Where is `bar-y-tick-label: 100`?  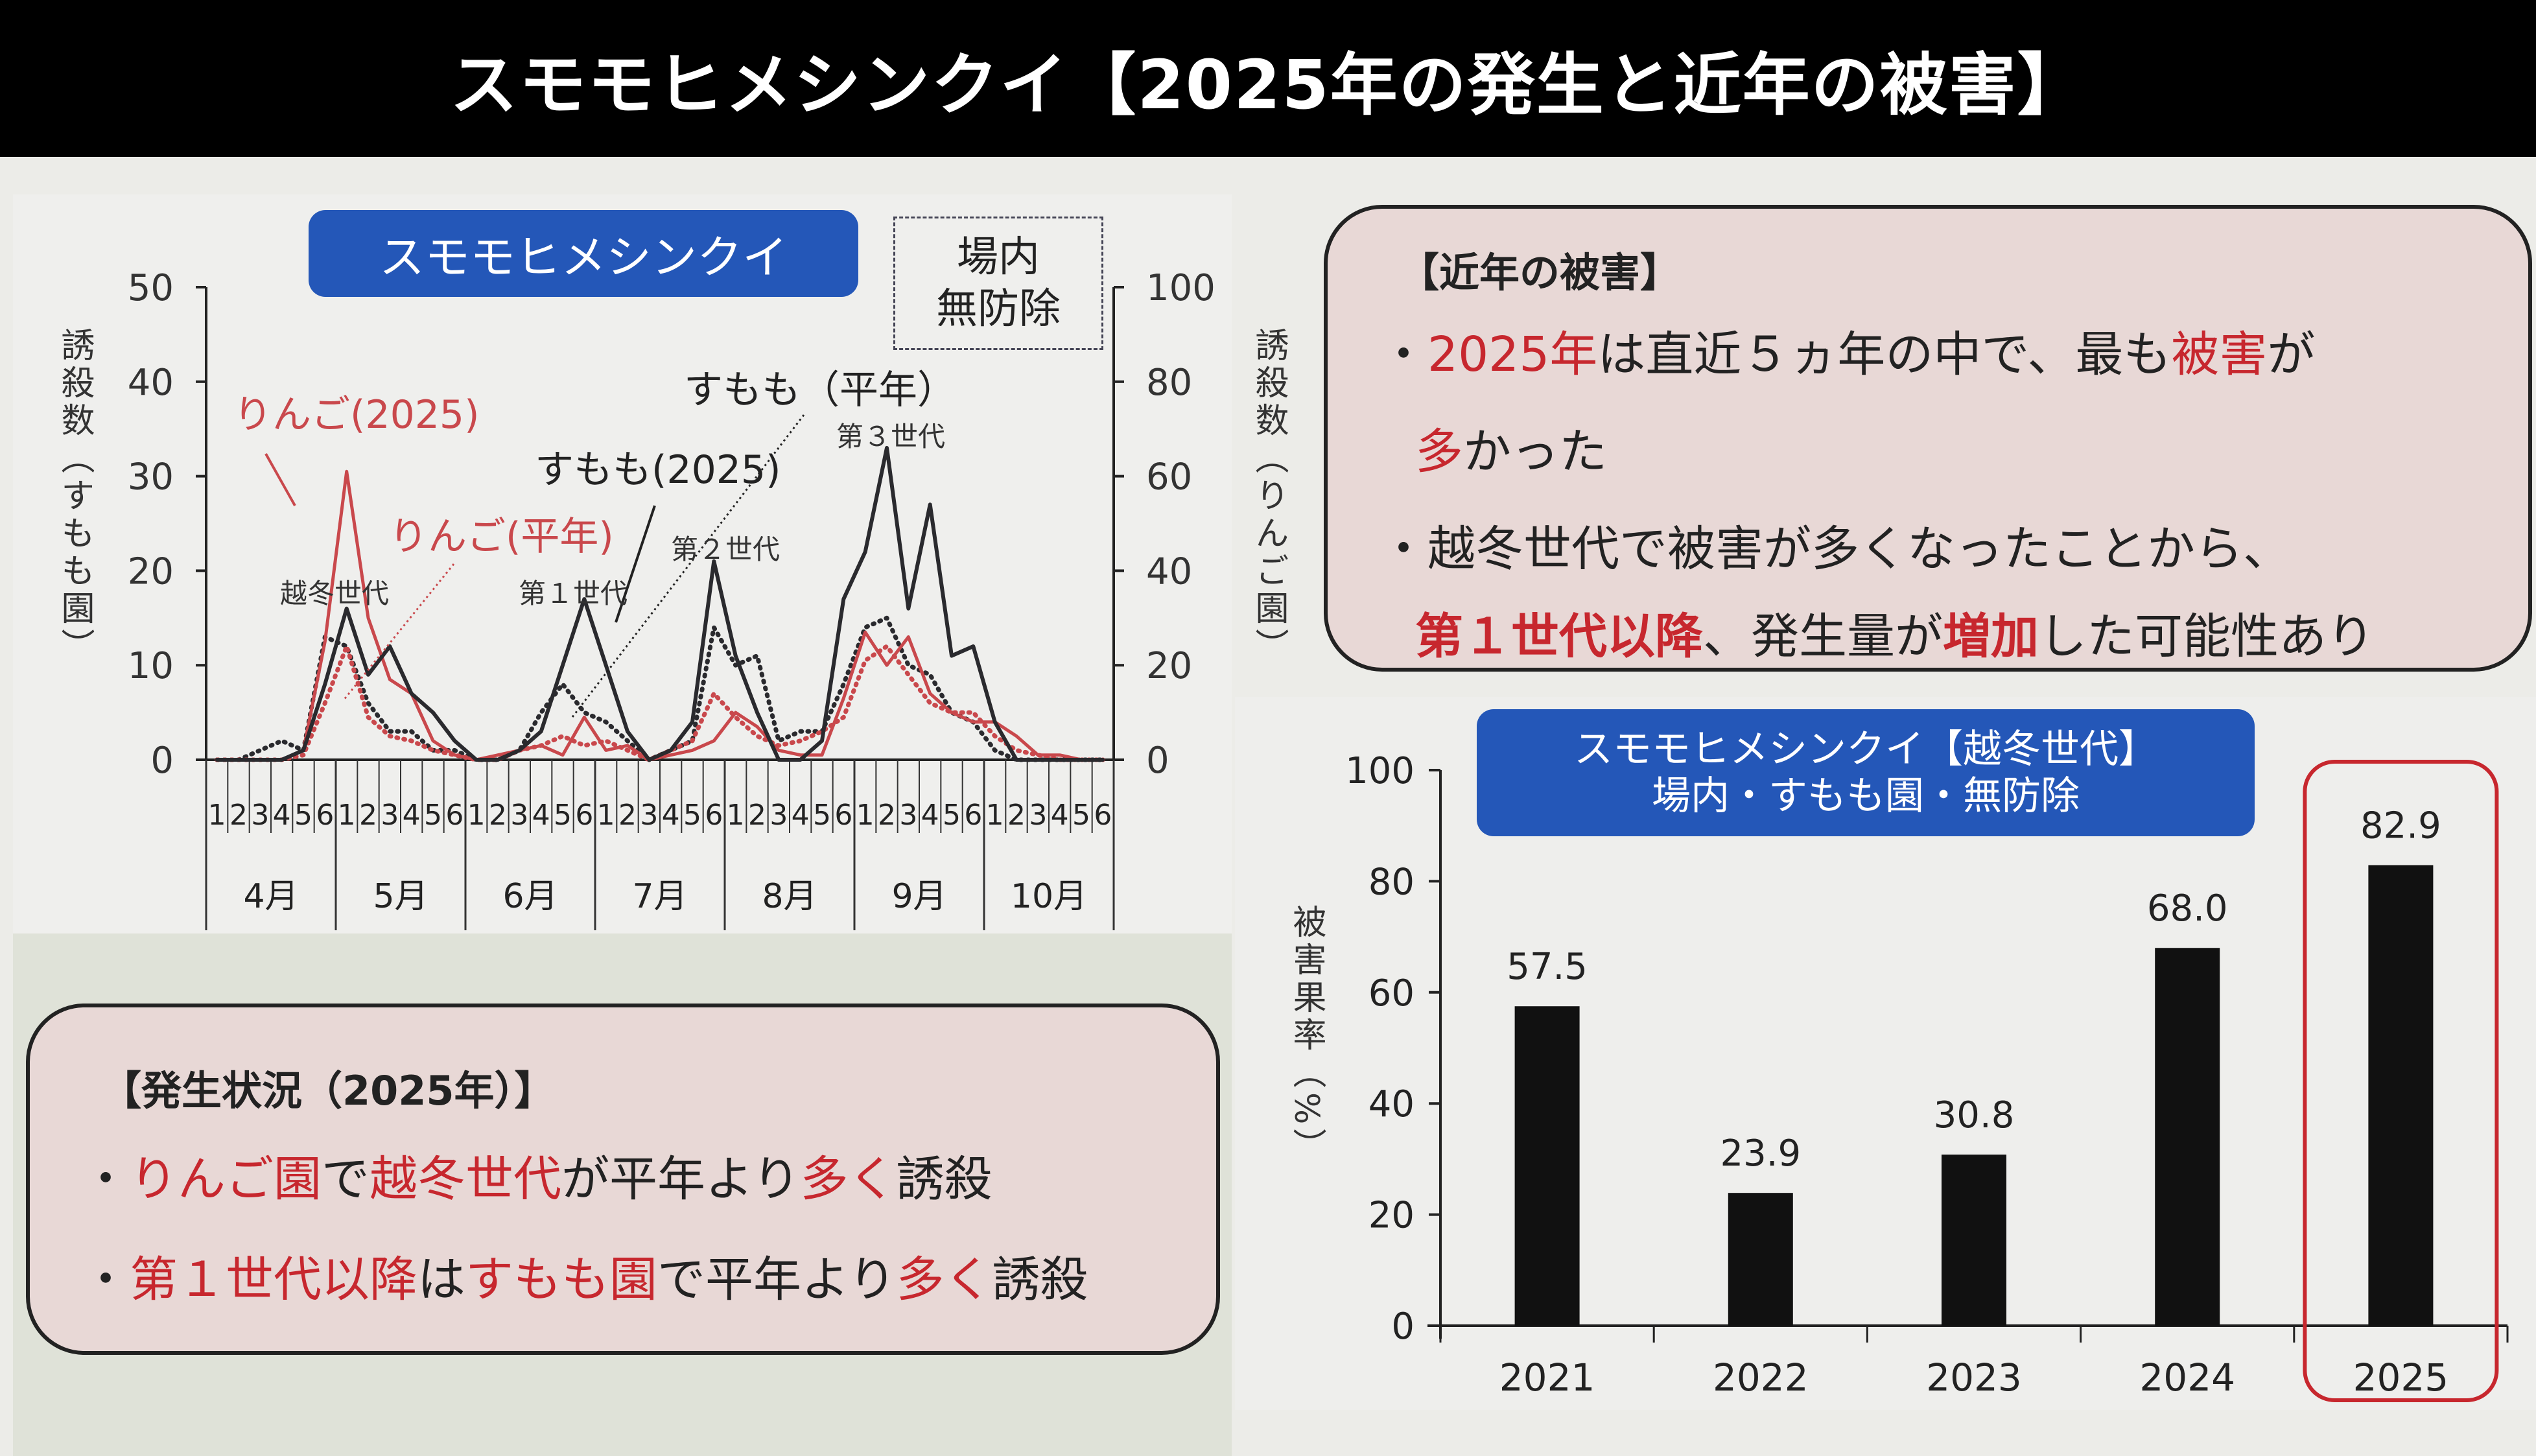
bar-y-tick-label: 100 is located at coordinates (1380, 771).